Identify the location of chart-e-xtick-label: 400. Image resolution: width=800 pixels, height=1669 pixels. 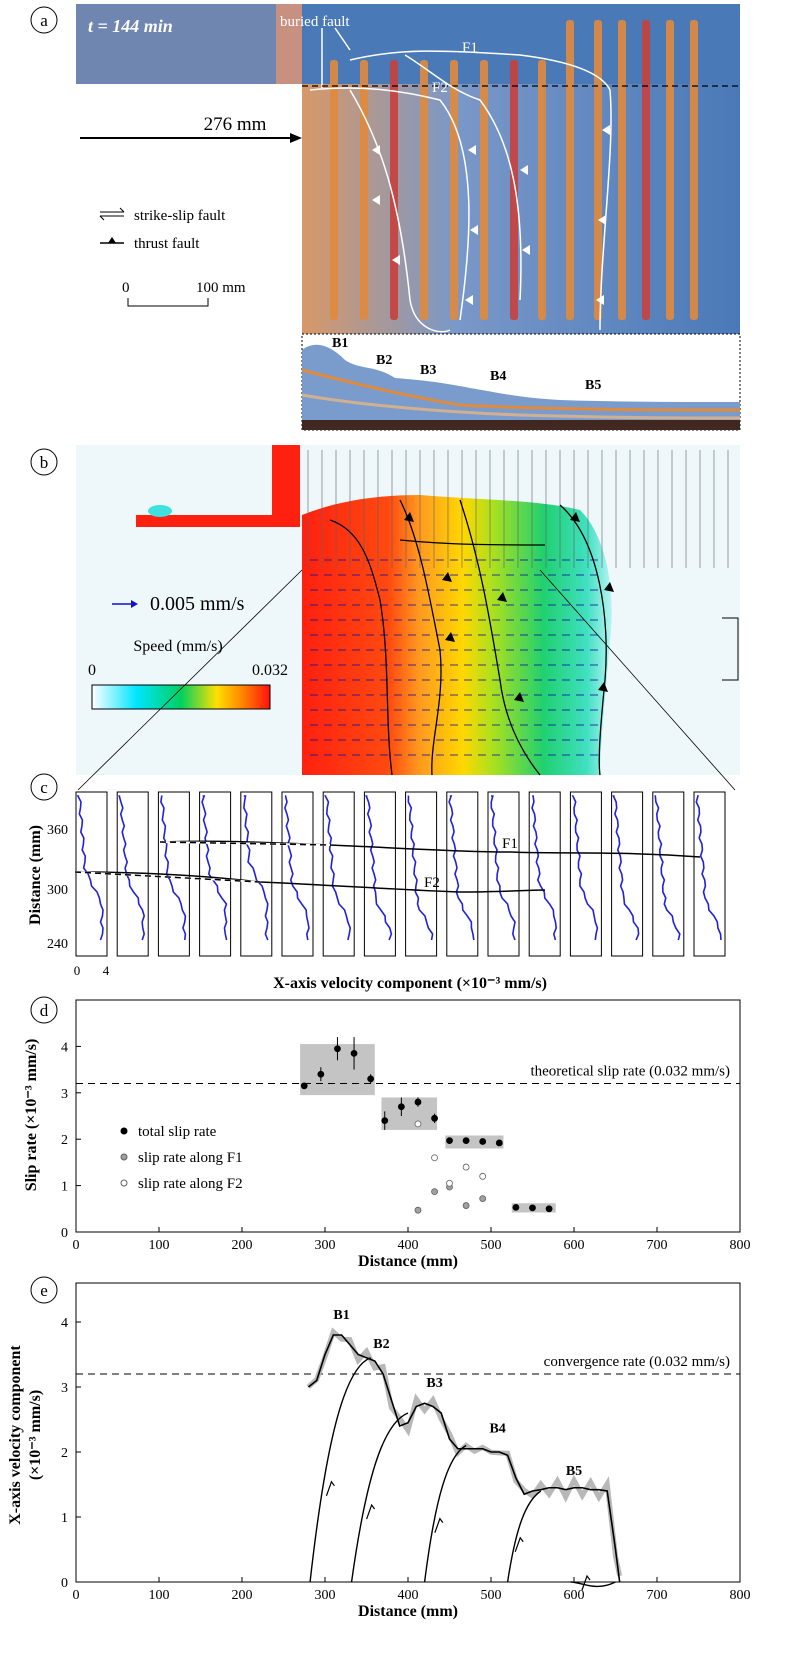
(408, 1595).